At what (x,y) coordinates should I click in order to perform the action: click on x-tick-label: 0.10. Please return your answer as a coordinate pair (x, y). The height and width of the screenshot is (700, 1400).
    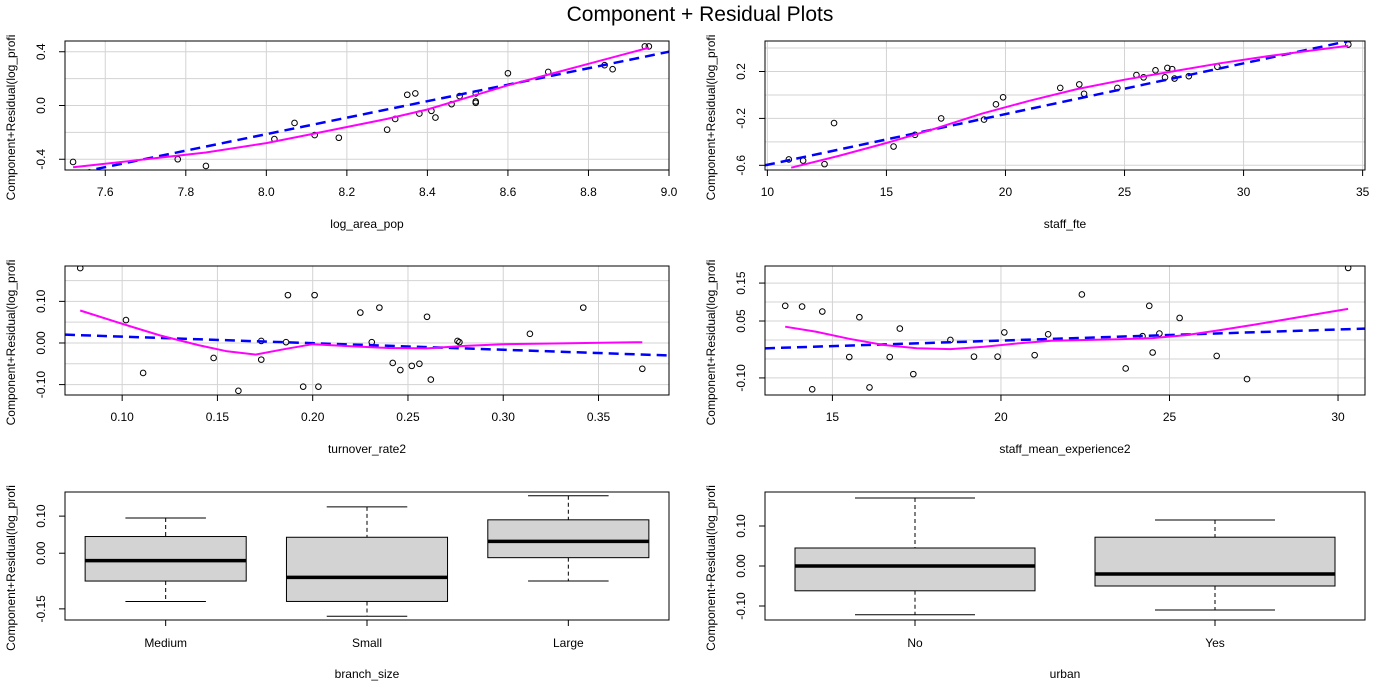
    Looking at the image, I should click on (122, 417).